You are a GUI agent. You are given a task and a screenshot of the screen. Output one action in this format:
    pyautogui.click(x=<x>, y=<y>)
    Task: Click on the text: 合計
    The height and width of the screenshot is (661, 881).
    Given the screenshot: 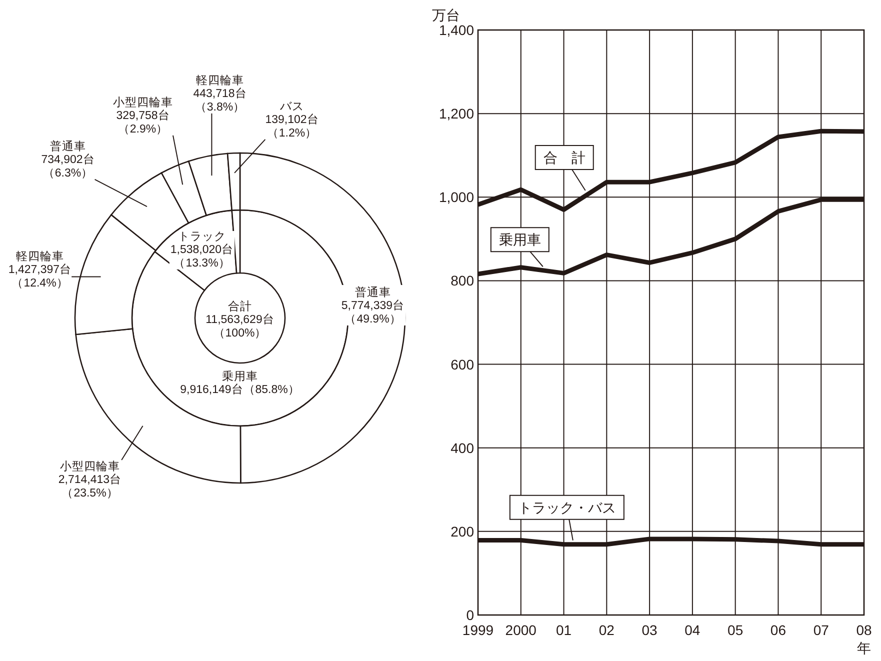 What is the action you would take?
    pyautogui.click(x=240, y=306)
    